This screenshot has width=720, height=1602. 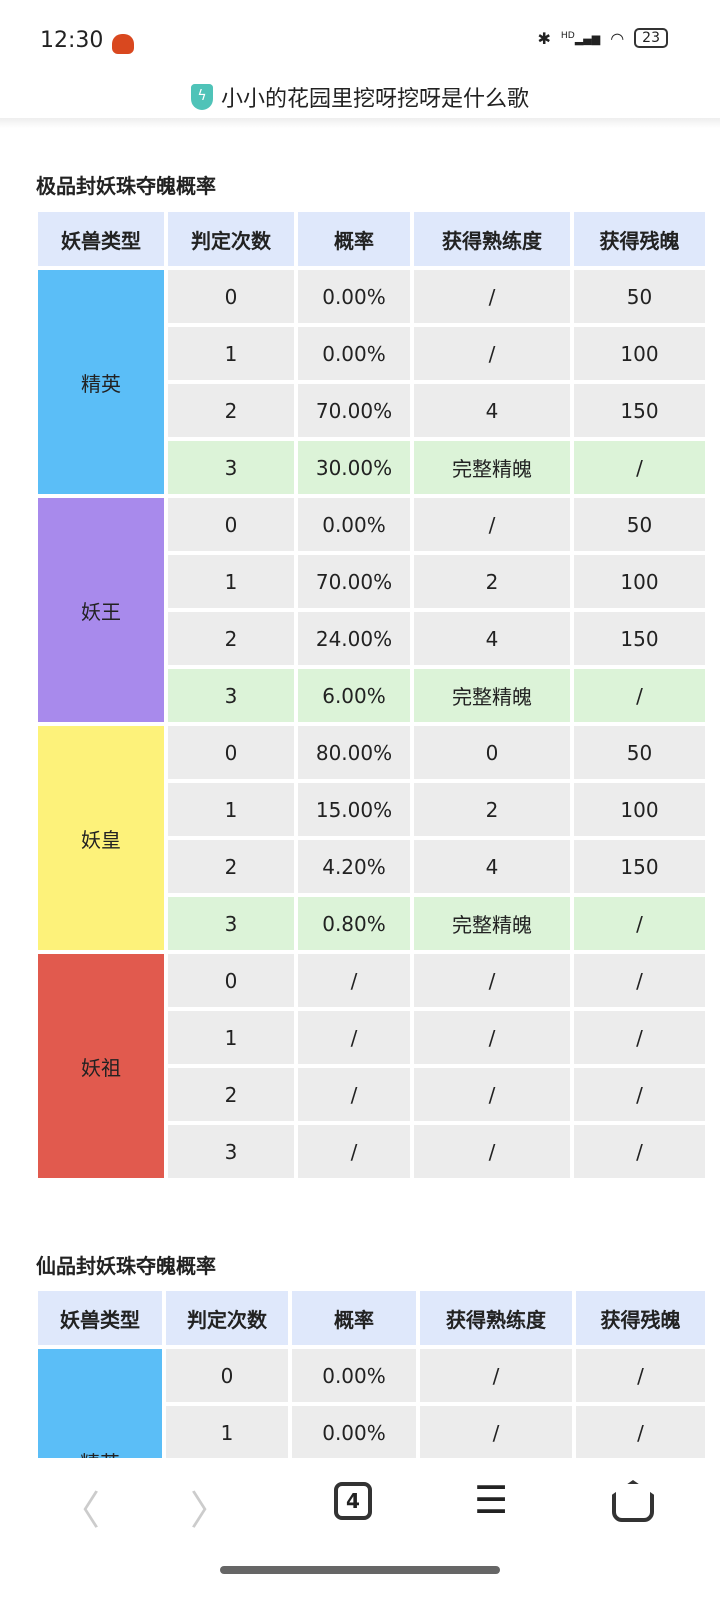 I want to click on page-title: 小小的花园里挖呀挖呀是什么歌, so click(x=374, y=99).